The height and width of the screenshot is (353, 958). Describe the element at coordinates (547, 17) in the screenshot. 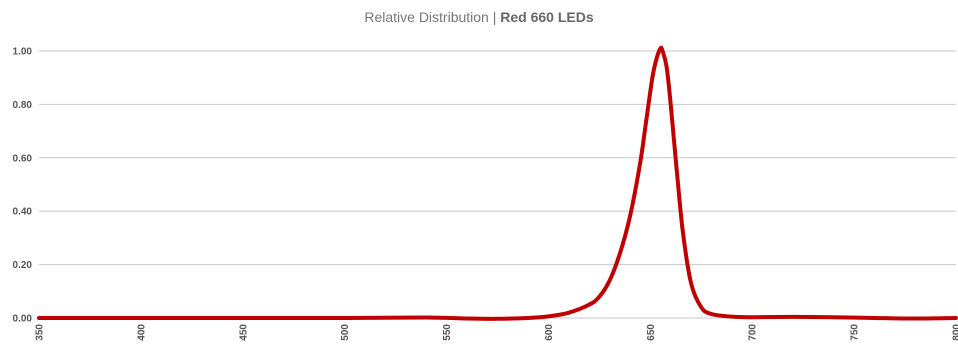

I see `chart-title-bold: Red 660 LEDs` at that location.